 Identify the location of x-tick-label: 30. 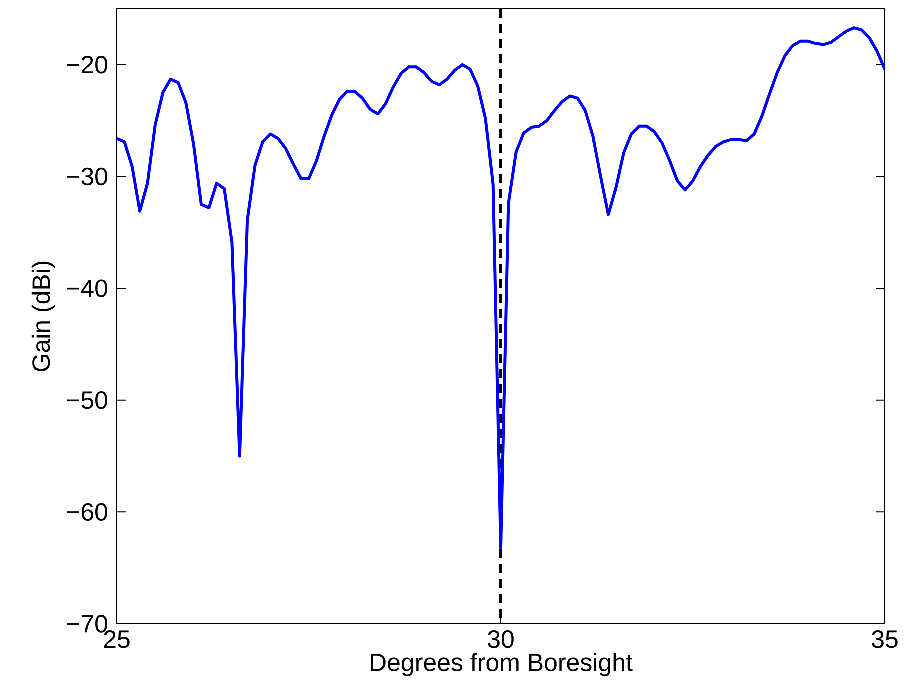
(501, 639).